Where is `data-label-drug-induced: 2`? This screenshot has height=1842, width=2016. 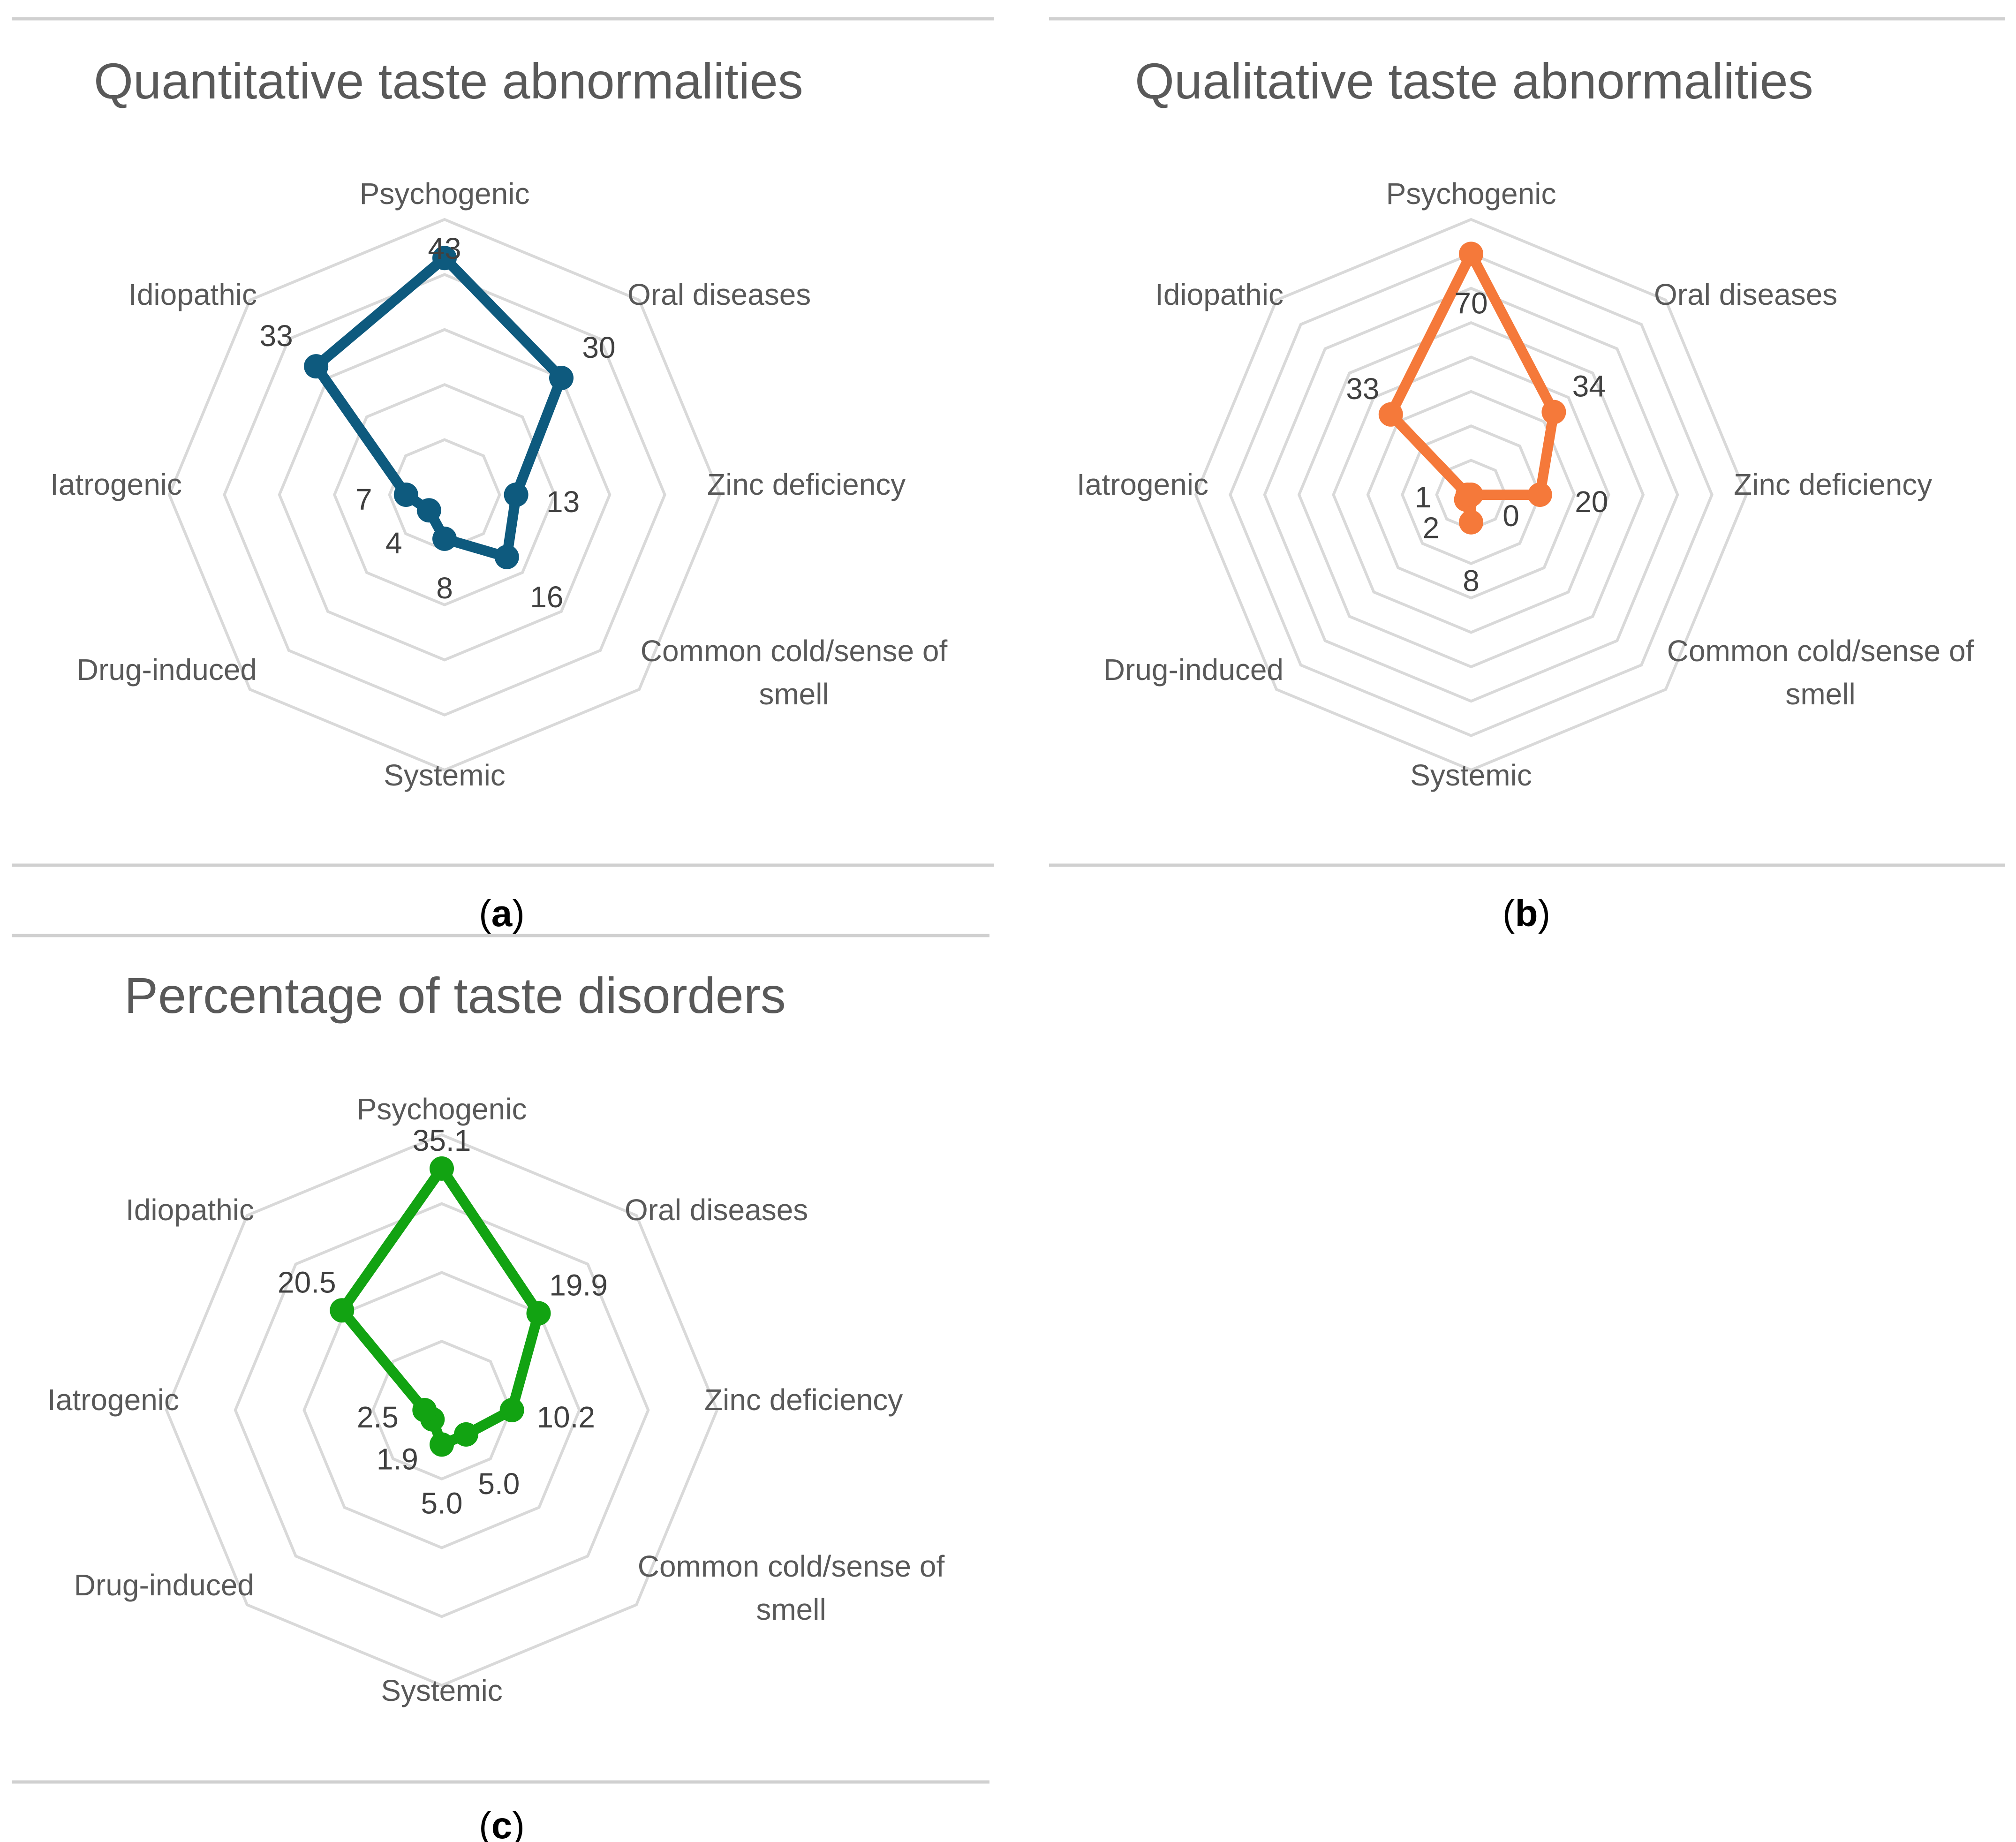 data-label-drug-induced: 2 is located at coordinates (1431, 527).